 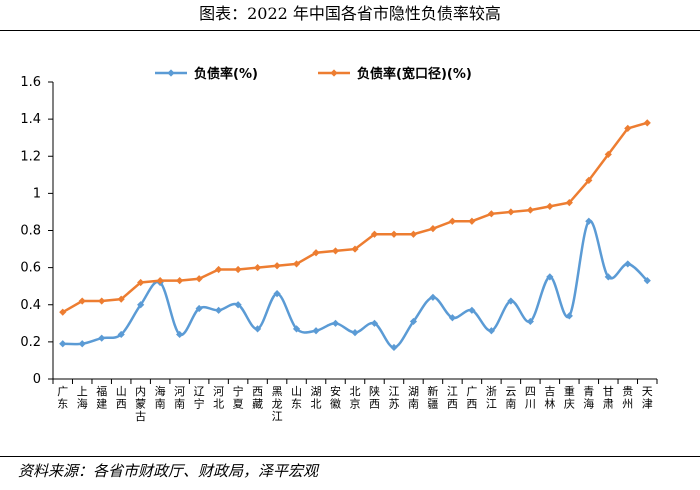 I want to click on legend-label: 负债率(宽口径)(%), so click(x=414, y=74).